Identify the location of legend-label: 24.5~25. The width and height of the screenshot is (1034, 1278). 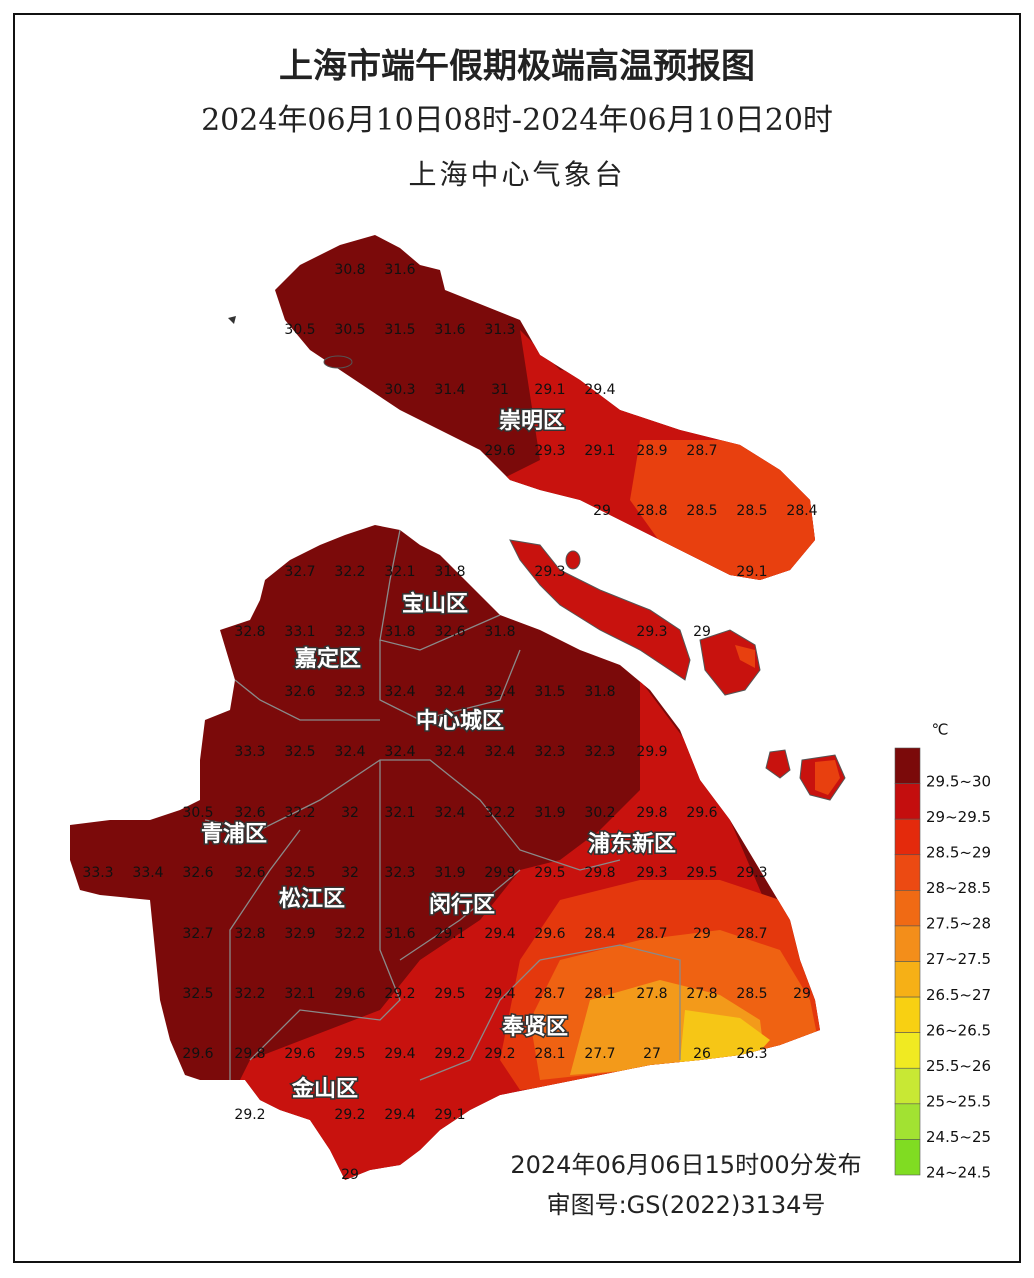
(958, 1137).